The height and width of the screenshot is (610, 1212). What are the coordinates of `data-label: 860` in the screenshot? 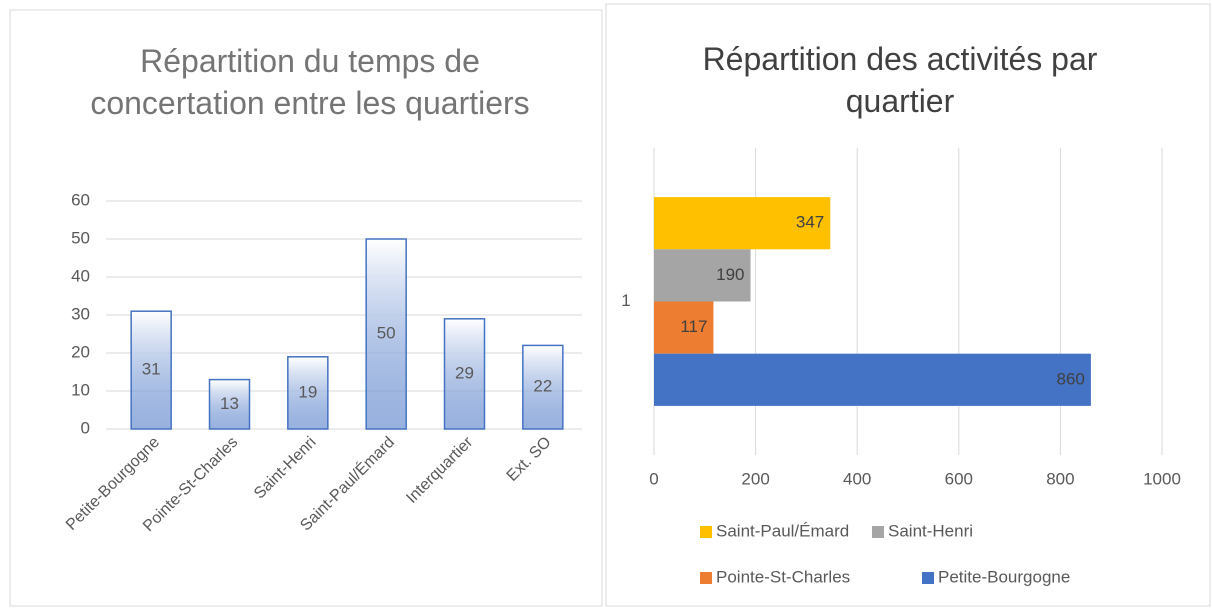 It's located at (1071, 378).